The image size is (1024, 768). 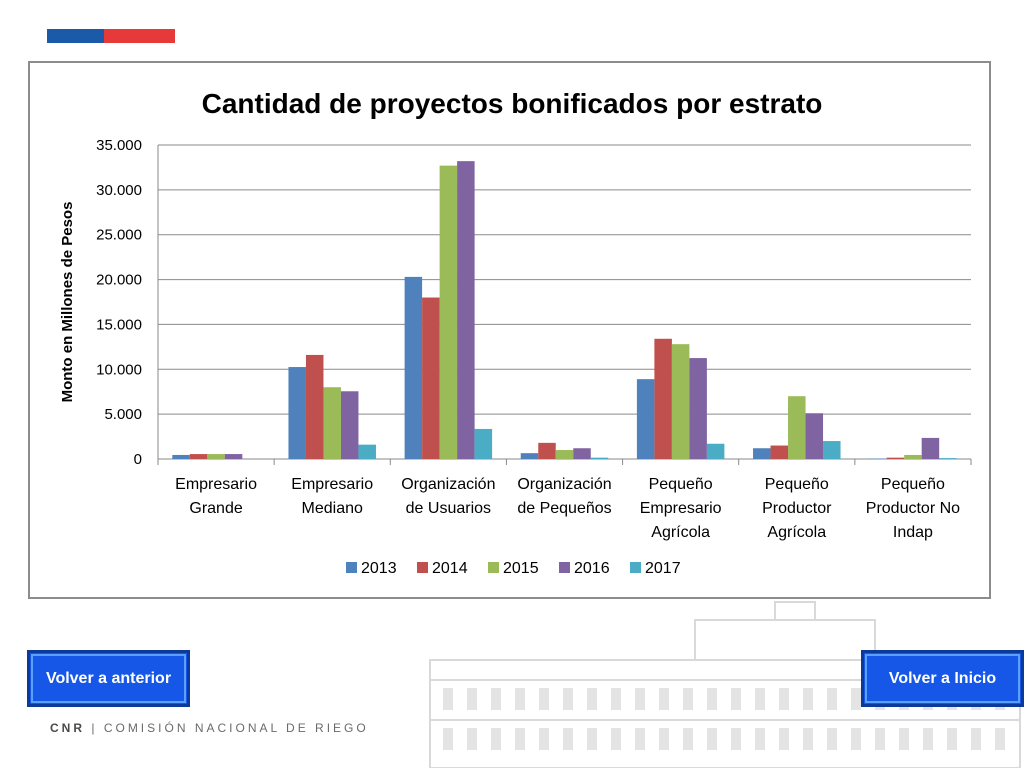 I want to click on legend-label-2016: 2016, so click(x=592, y=568).